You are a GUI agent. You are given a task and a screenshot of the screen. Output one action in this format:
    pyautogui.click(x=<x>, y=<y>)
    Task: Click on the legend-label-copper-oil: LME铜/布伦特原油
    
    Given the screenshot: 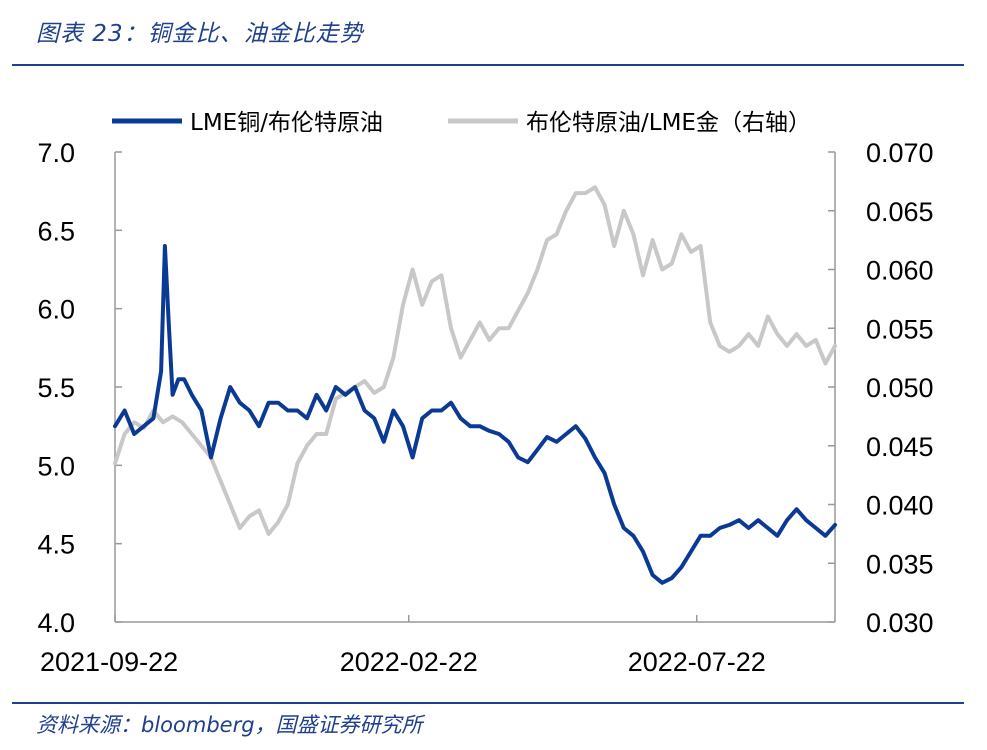 What is the action you would take?
    pyautogui.click(x=286, y=123)
    